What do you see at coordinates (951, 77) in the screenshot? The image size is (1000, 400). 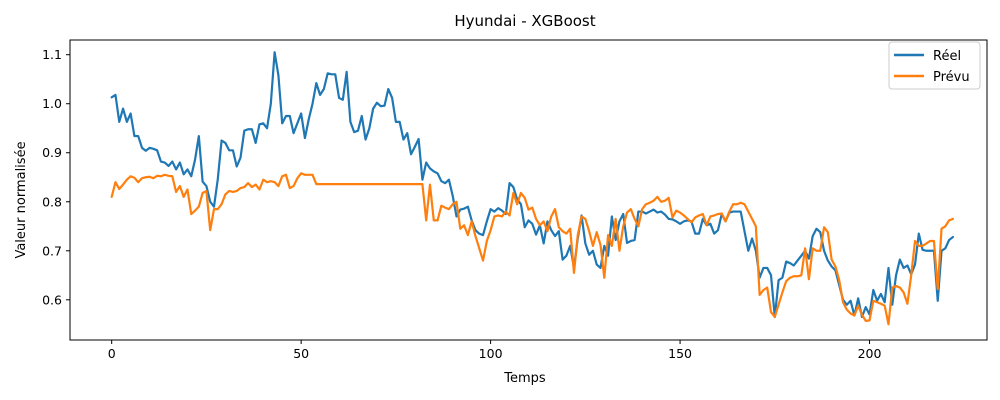 I see `legend-label-prevu: Prévu` at bounding box center [951, 77].